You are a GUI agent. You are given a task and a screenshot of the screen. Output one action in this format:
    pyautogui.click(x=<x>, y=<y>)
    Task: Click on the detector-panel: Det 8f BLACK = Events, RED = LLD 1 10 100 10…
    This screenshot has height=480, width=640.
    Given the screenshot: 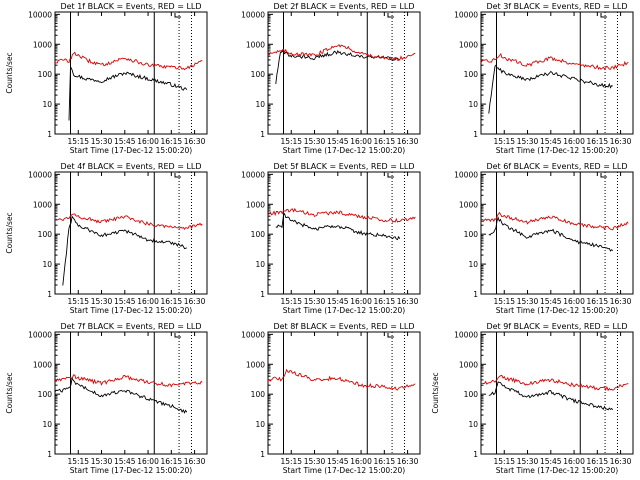 What is the action you would take?
    pyautogui.click(x=331, y=398)
    